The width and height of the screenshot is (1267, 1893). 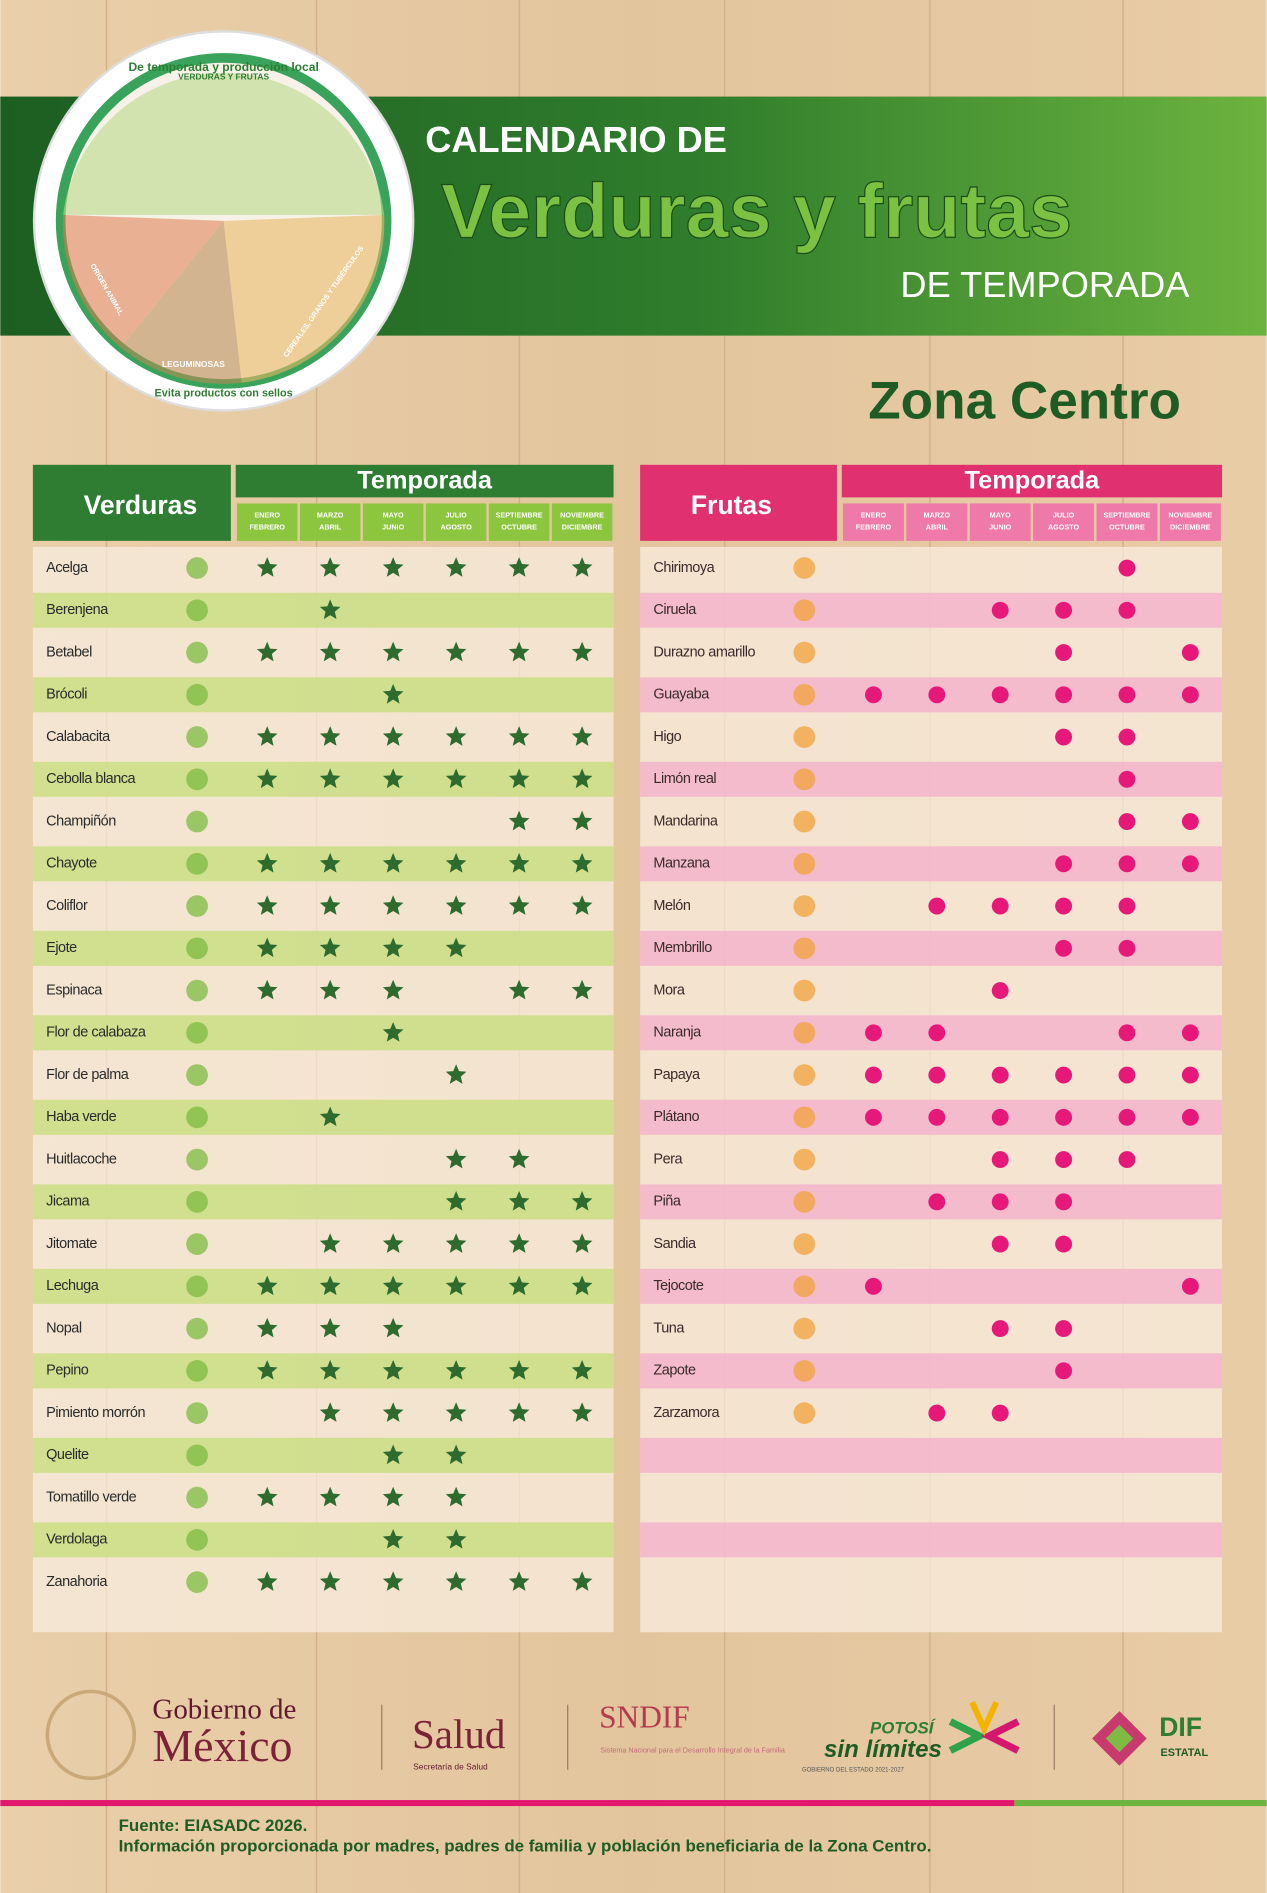 What do you see at coordinates (1126, 514) in the screenshot?
I see `period-label: SEPTIEMBRE` at bounding box center [1126, 514].